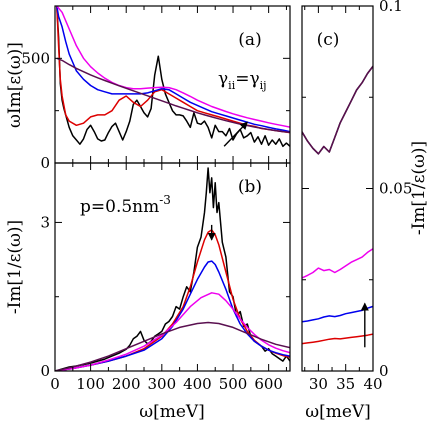 The height and width of the screenshot is (426, 436). What do you see at coordinates (337, 205) in the screenshot?
I see `series-group` at bounding box center [337, 205].